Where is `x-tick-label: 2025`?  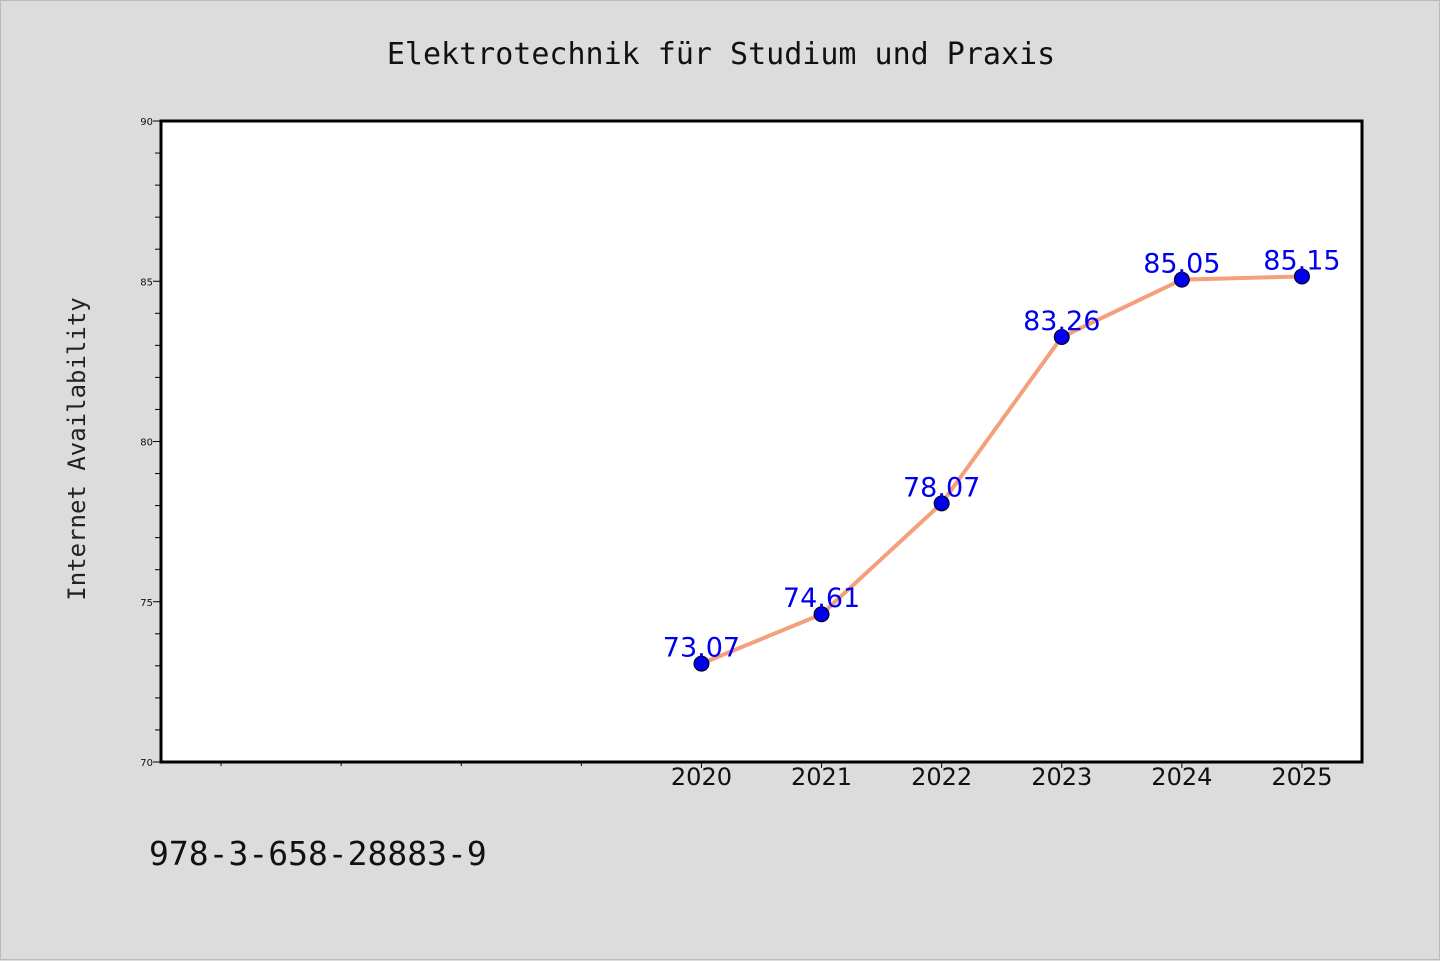
x-tick-label: 2025 is located at coordinates (1301, 777).